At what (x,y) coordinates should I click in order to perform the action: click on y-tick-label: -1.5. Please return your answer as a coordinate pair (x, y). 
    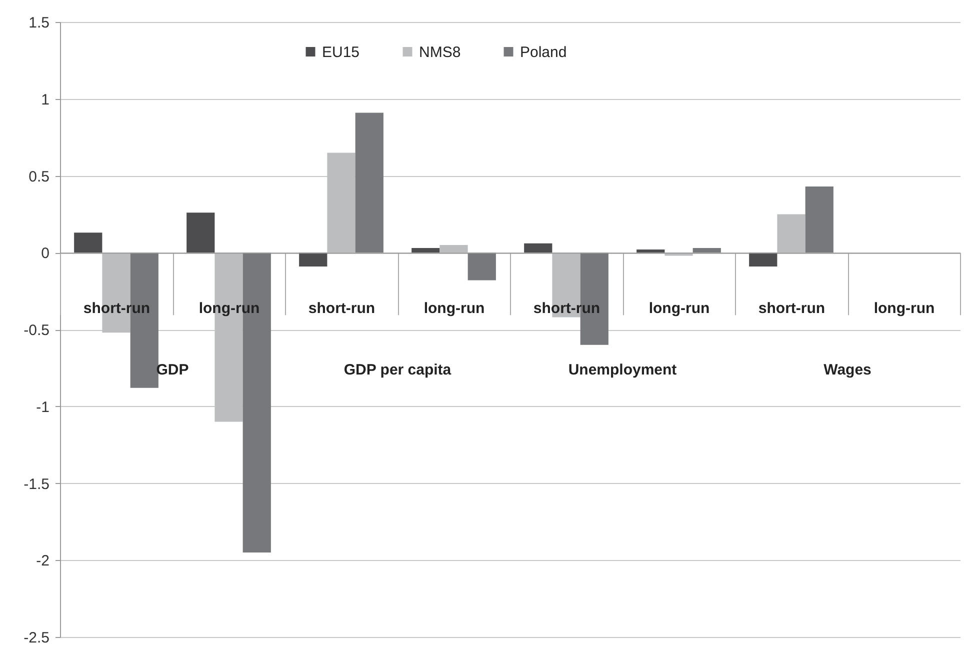
    Looking at the image, I should click on (37, 484).